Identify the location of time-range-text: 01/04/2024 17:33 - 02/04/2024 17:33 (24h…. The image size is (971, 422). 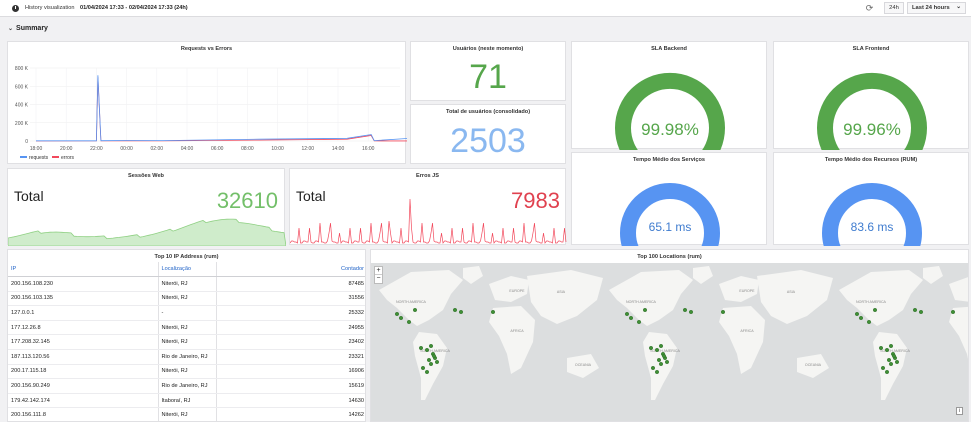
(134, 8).